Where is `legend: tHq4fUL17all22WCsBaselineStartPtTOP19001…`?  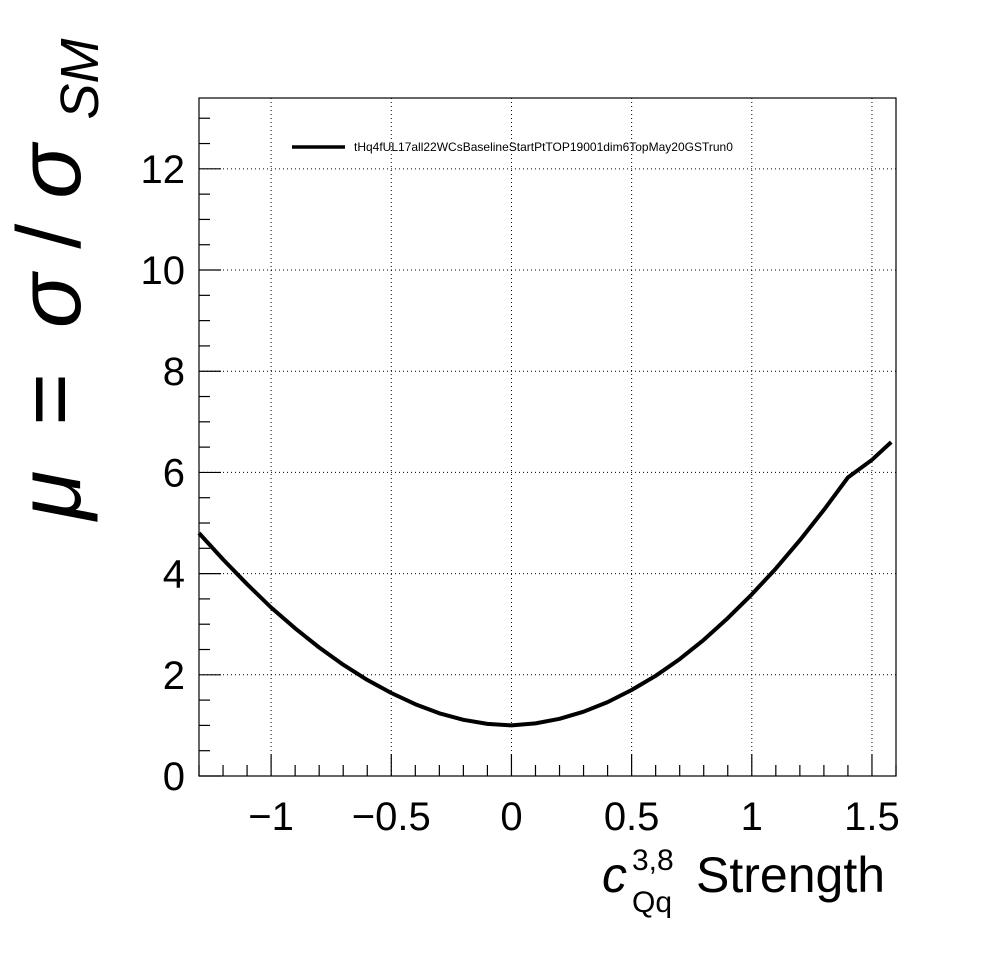
legend: tHq4fUL17all22WCsBaselineStartPtTOP19001… is located at coordinates (512, 147).